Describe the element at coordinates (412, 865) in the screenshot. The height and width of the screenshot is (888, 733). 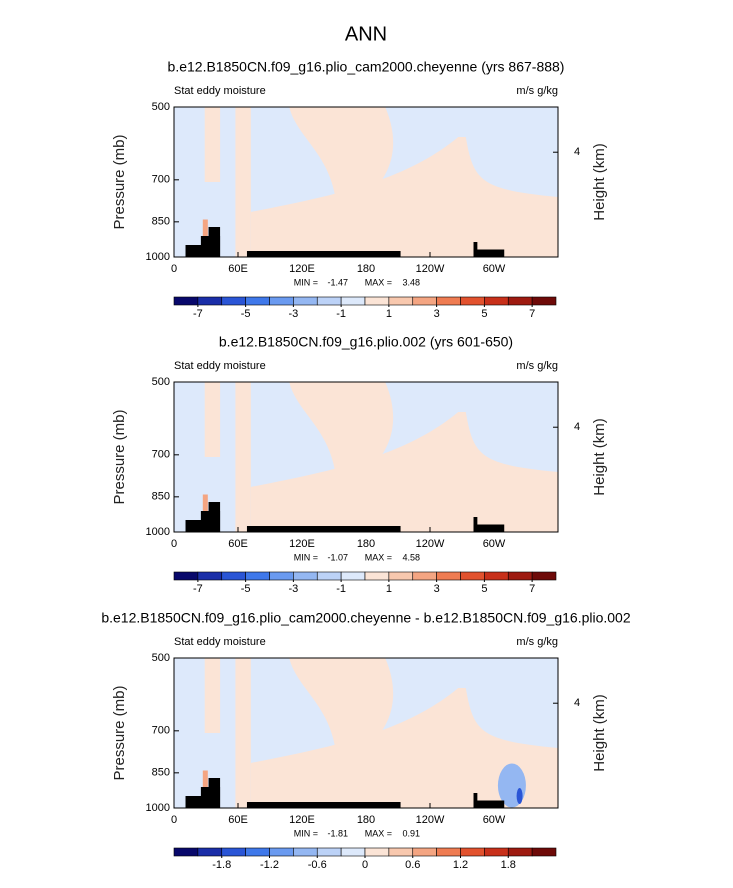
I see `colorbar-label: 0.6` at that location.